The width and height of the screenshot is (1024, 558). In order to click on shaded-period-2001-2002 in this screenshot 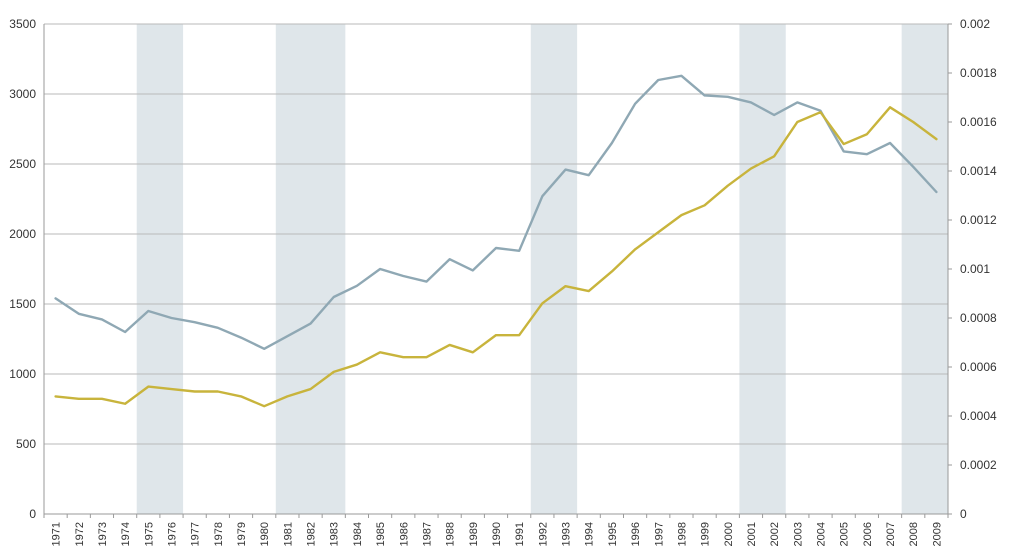, I will do `click(762, 269)`.